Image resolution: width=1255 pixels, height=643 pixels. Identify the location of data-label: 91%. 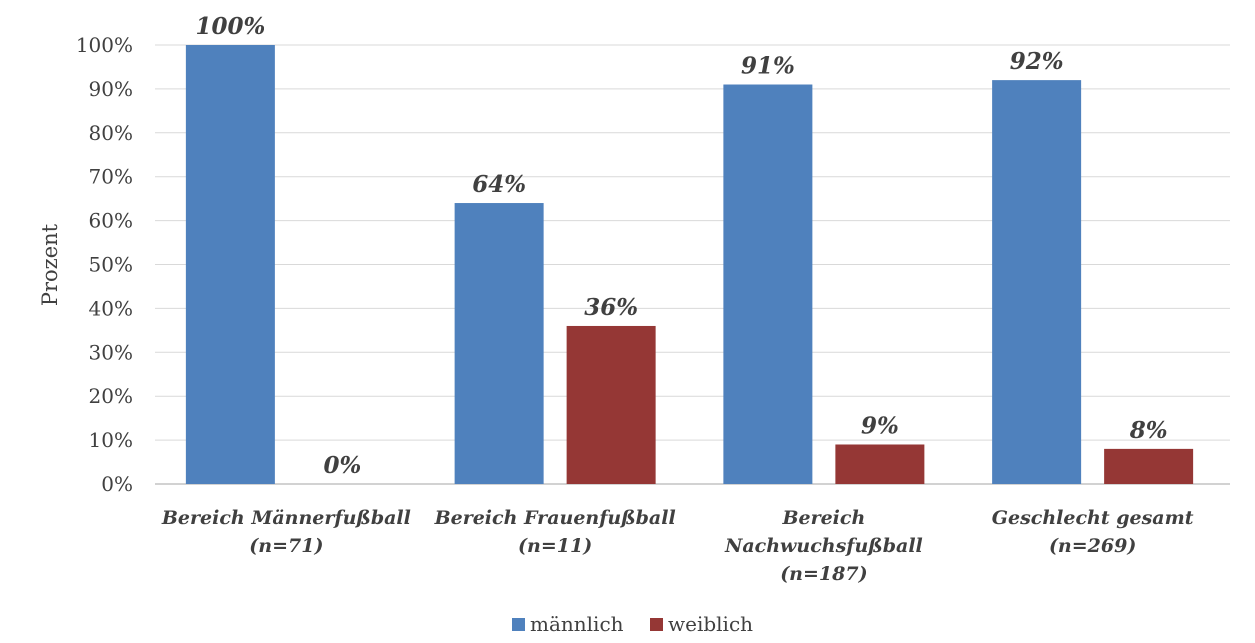
(768, 66).